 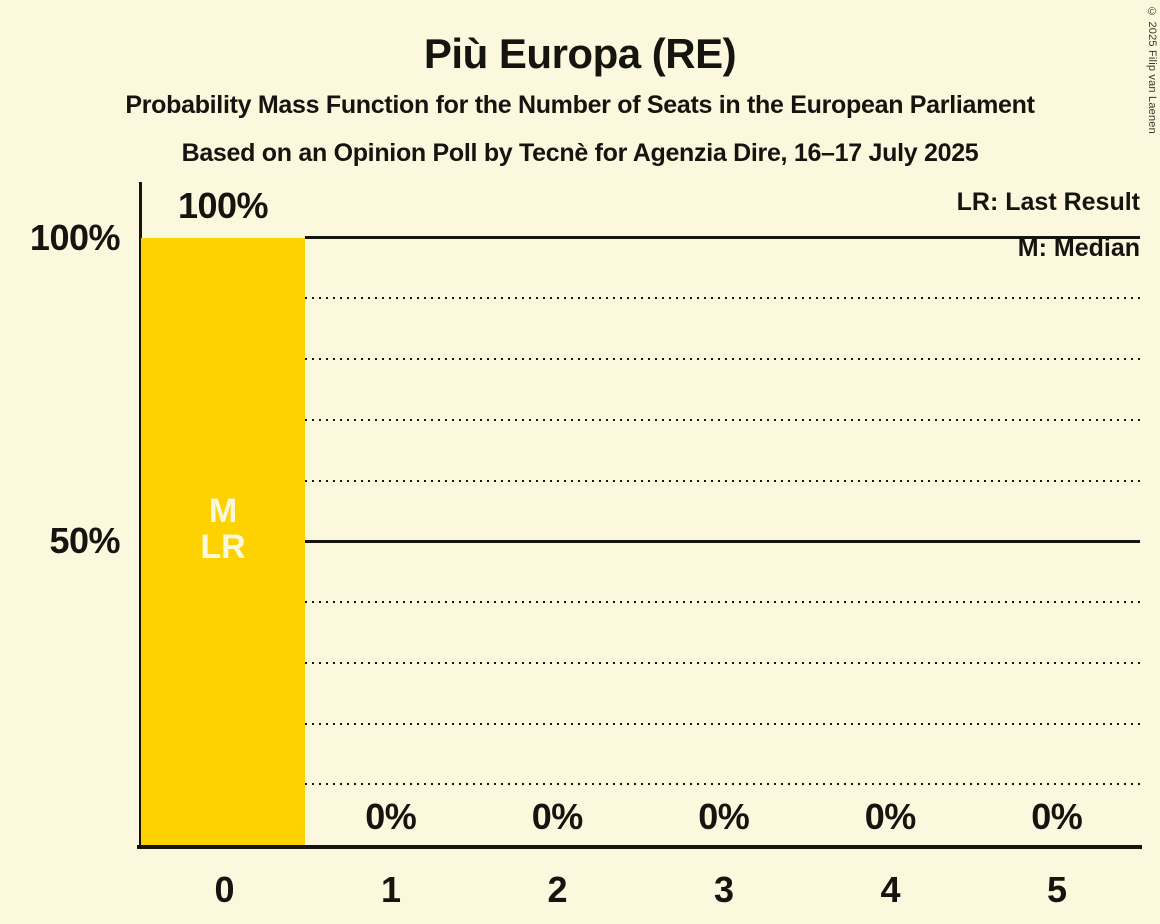 What do you see at coordinates (223, 547) in the screenshot?
I see `last-result-marker: LR` at bounding box center [223, 547].